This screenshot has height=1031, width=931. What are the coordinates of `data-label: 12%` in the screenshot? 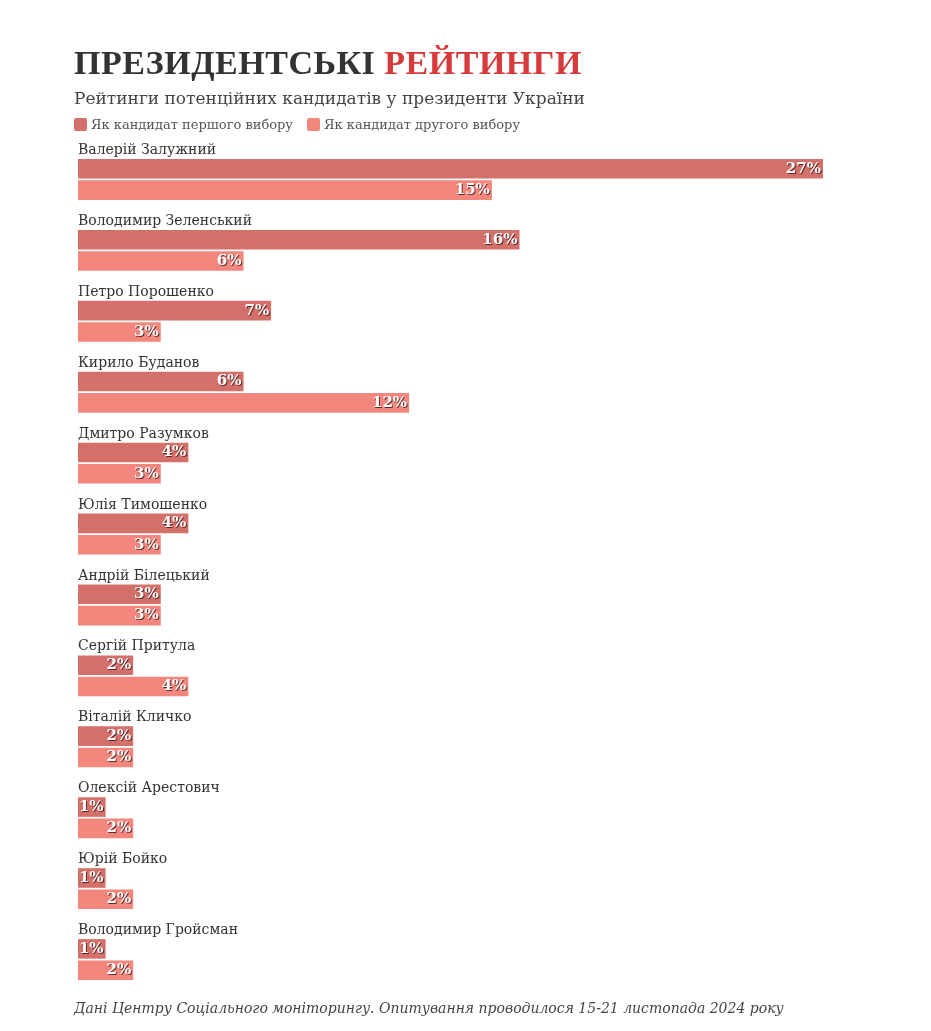 It's located at (389, 401).